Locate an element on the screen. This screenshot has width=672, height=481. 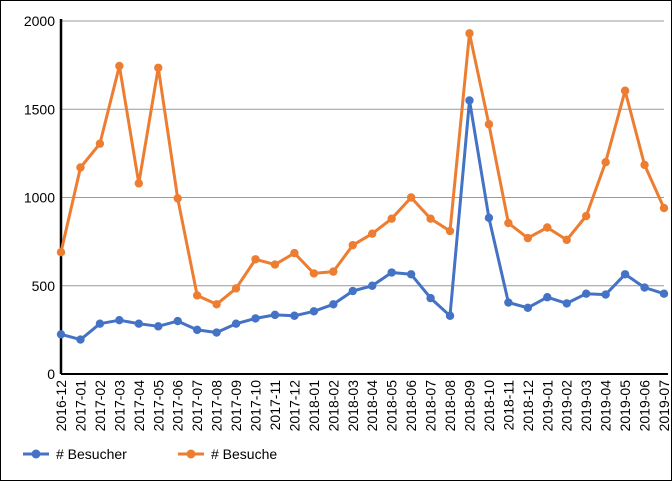
y-tick-label: 1000 is located at coordinates (39, 198).